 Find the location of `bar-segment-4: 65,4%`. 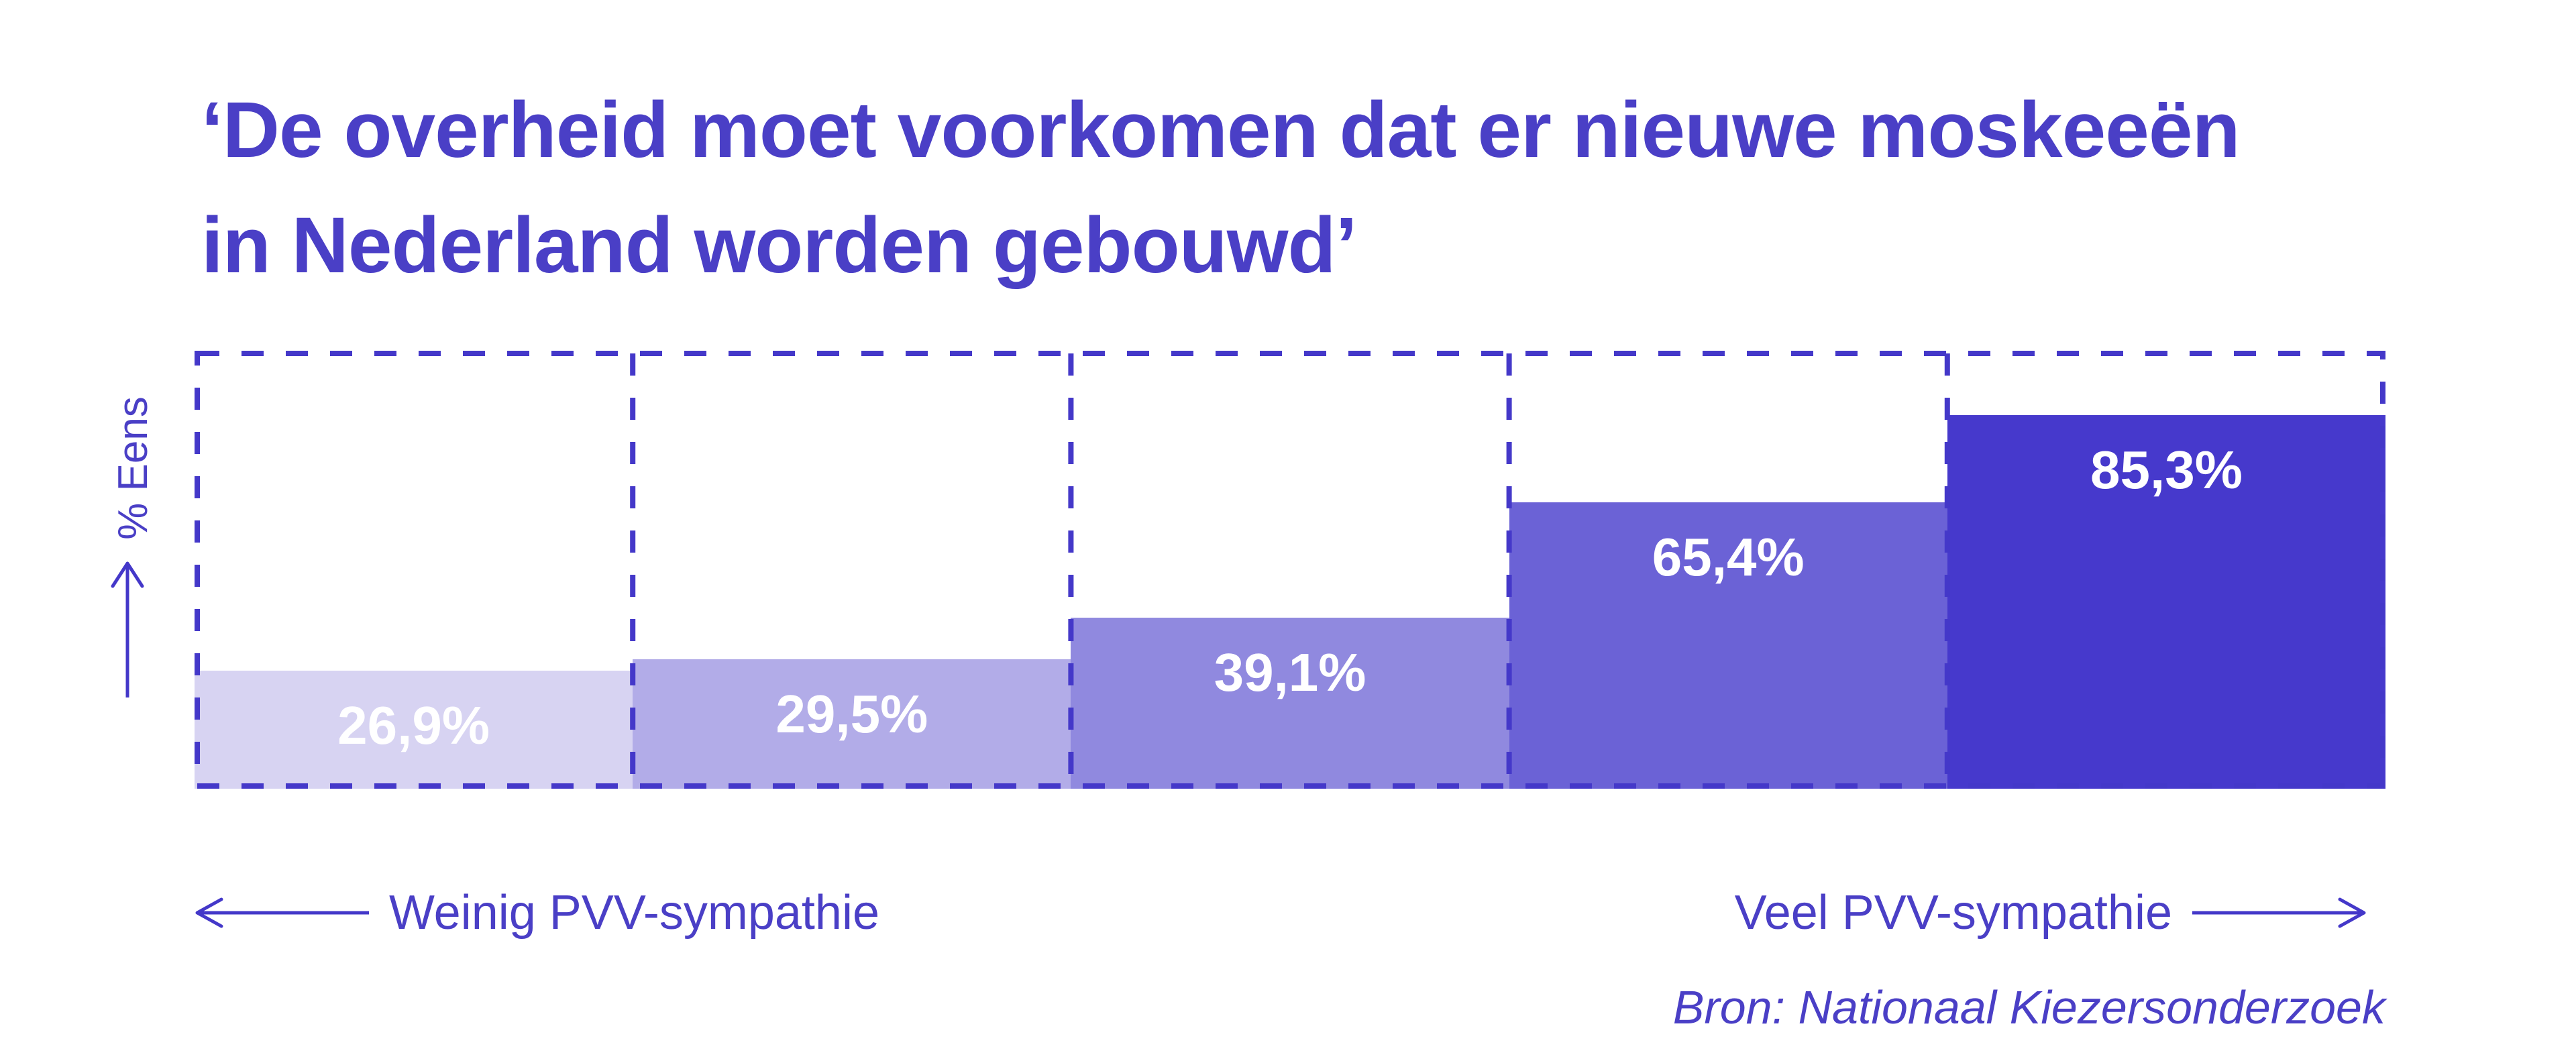

bar-segment-4: 65,4% is located at coordinates (1728, 645).